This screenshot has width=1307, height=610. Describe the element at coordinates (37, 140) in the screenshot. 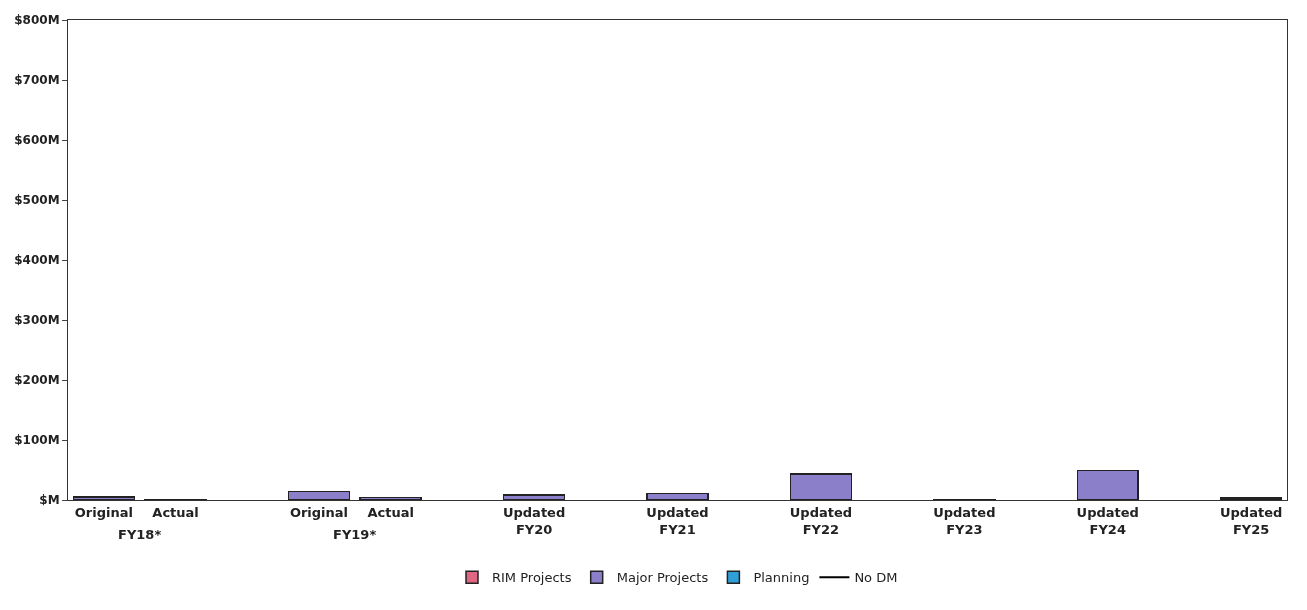

I see `y-tick-label: $600M` at that location.